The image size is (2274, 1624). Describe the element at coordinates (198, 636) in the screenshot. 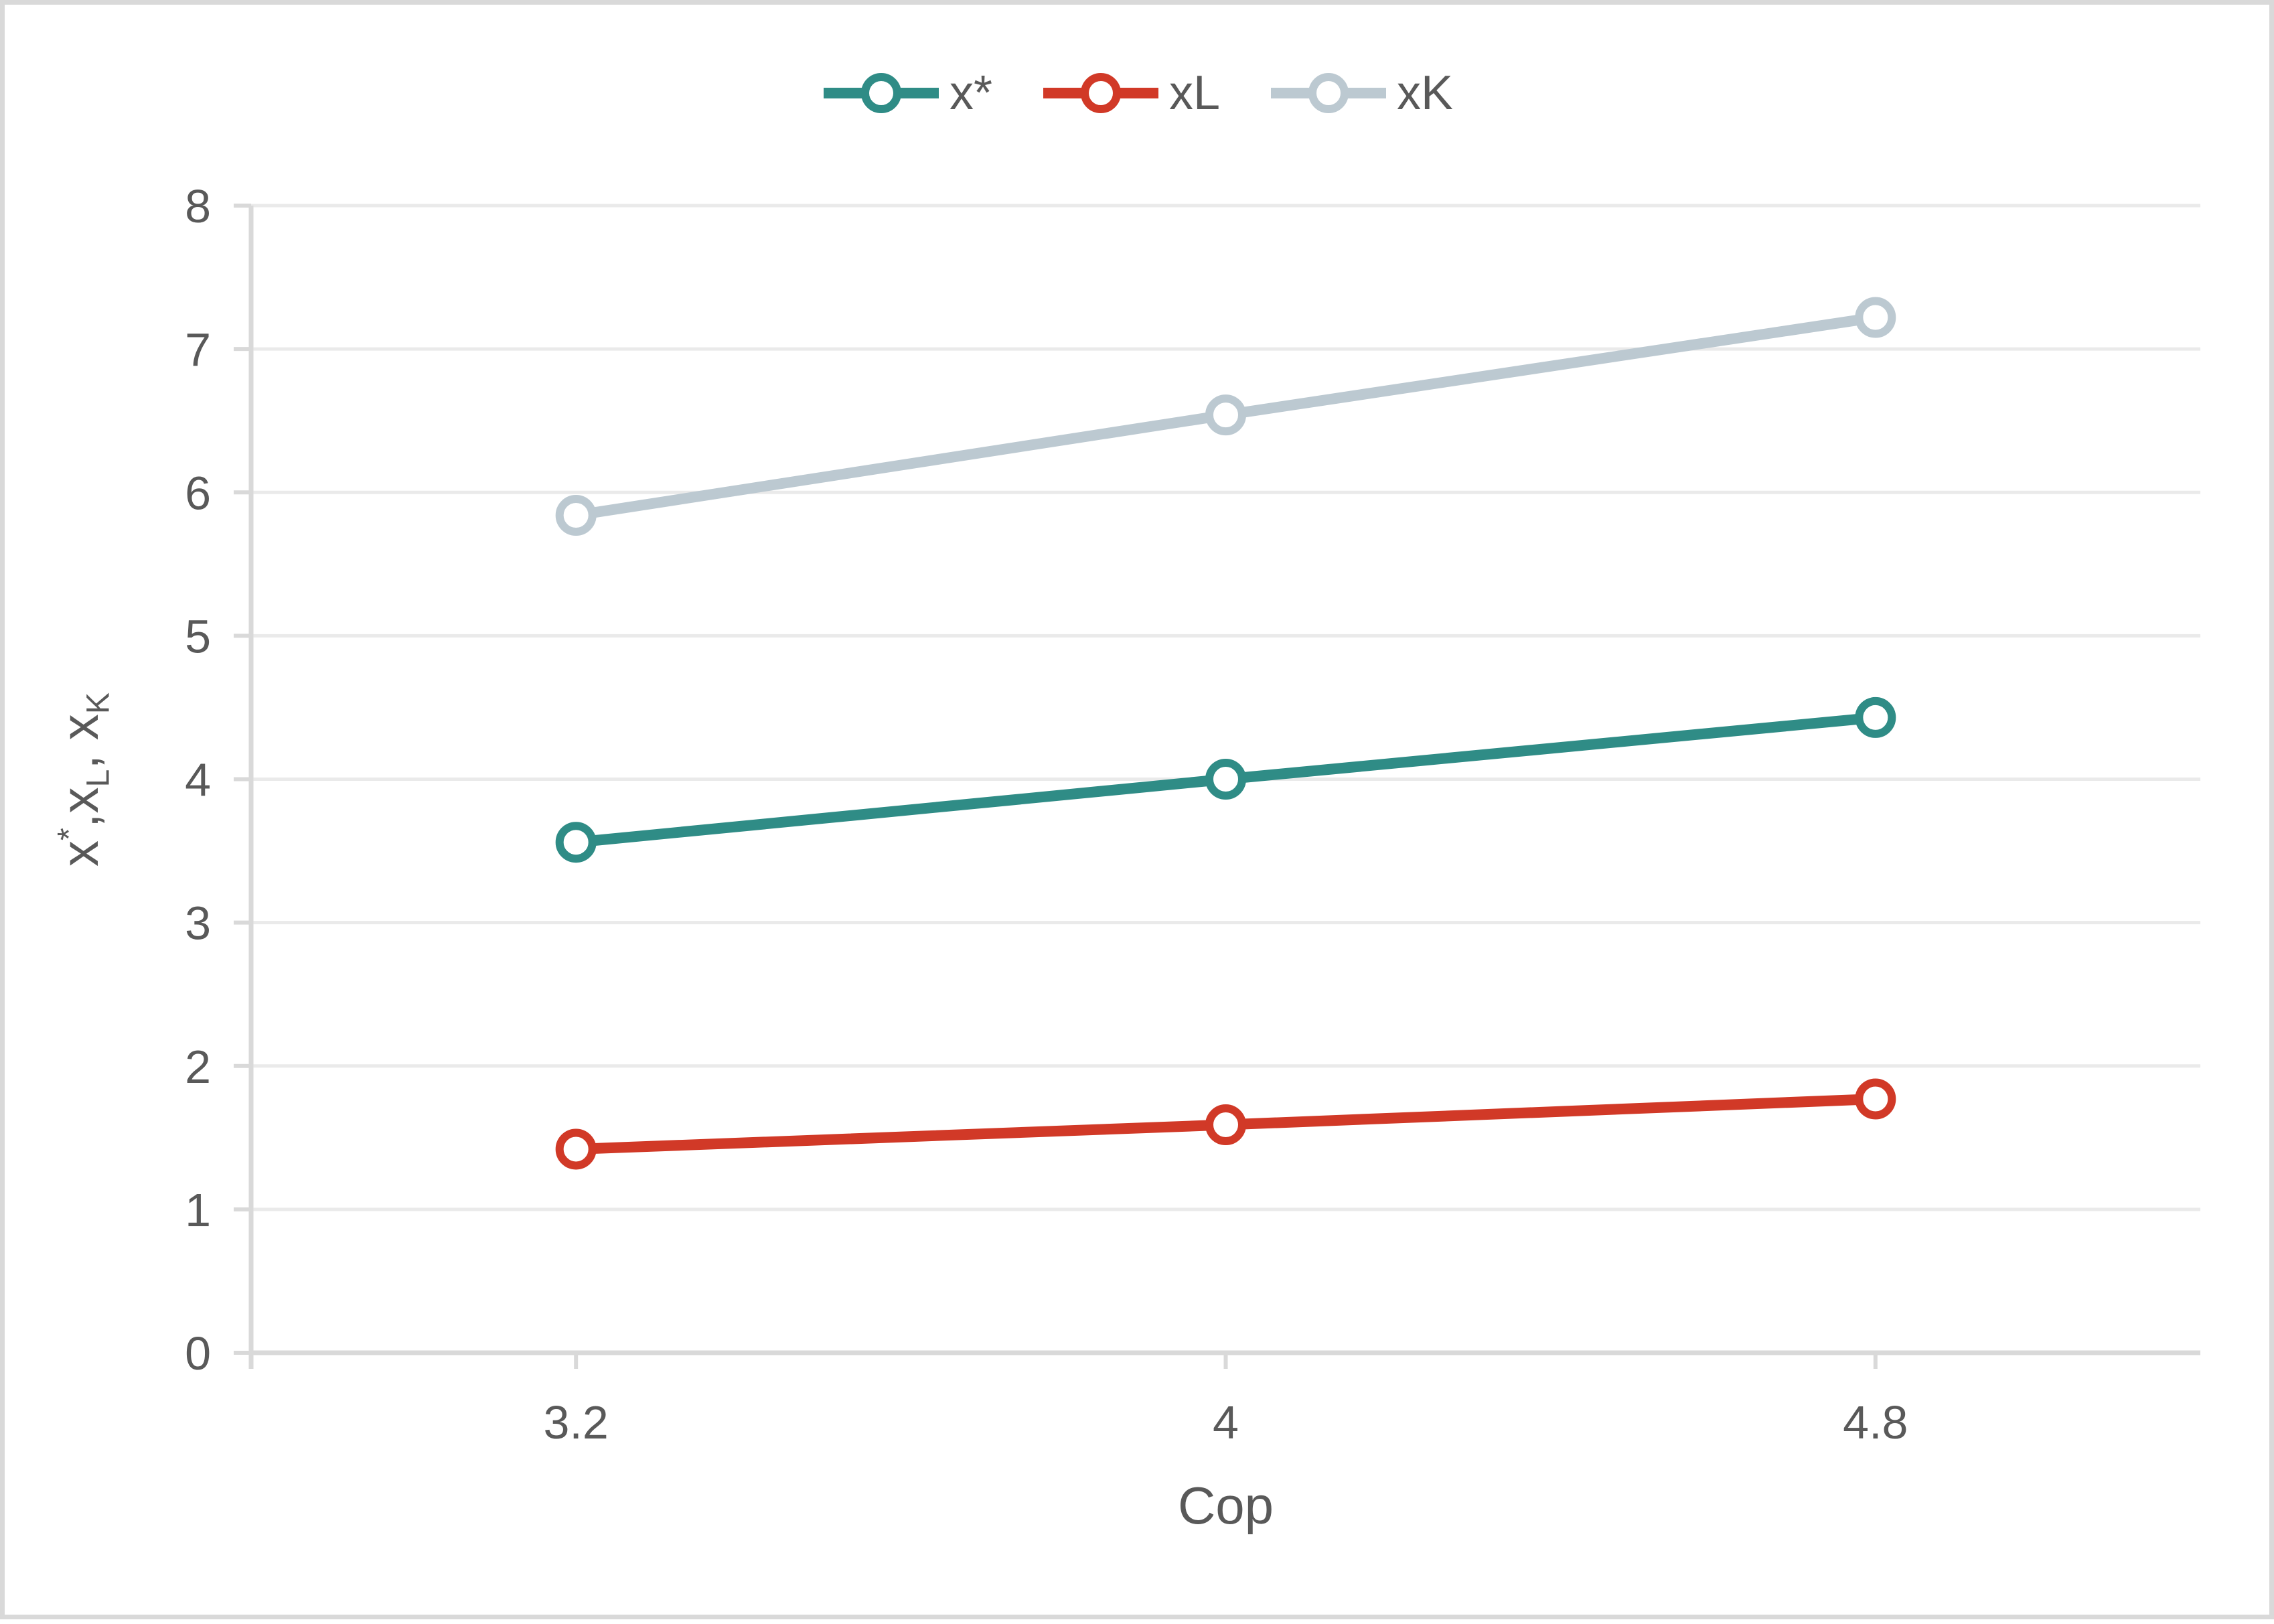

I see `y-tick-label: 5` at that location.